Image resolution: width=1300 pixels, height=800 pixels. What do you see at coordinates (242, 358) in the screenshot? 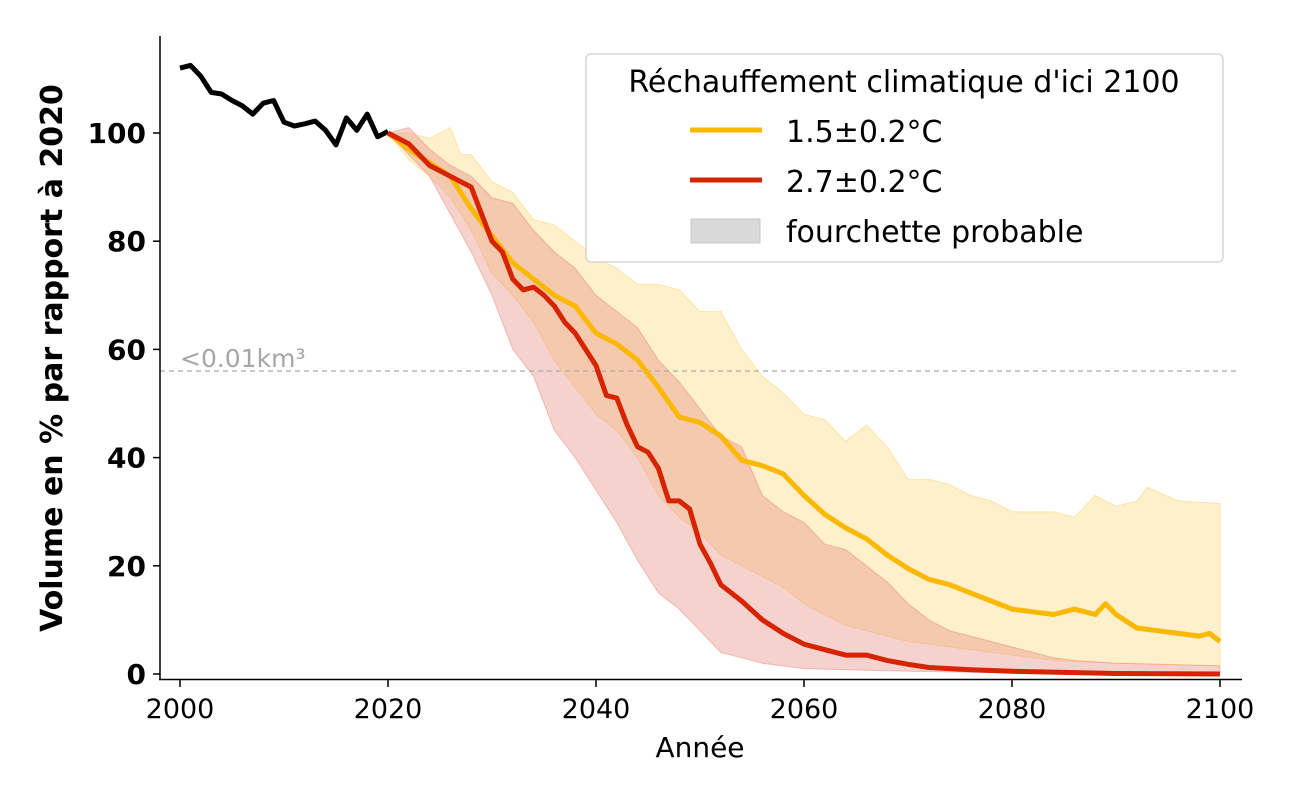
I see `reference-line-label: <0.01km³` at bounding box center [242, 358].